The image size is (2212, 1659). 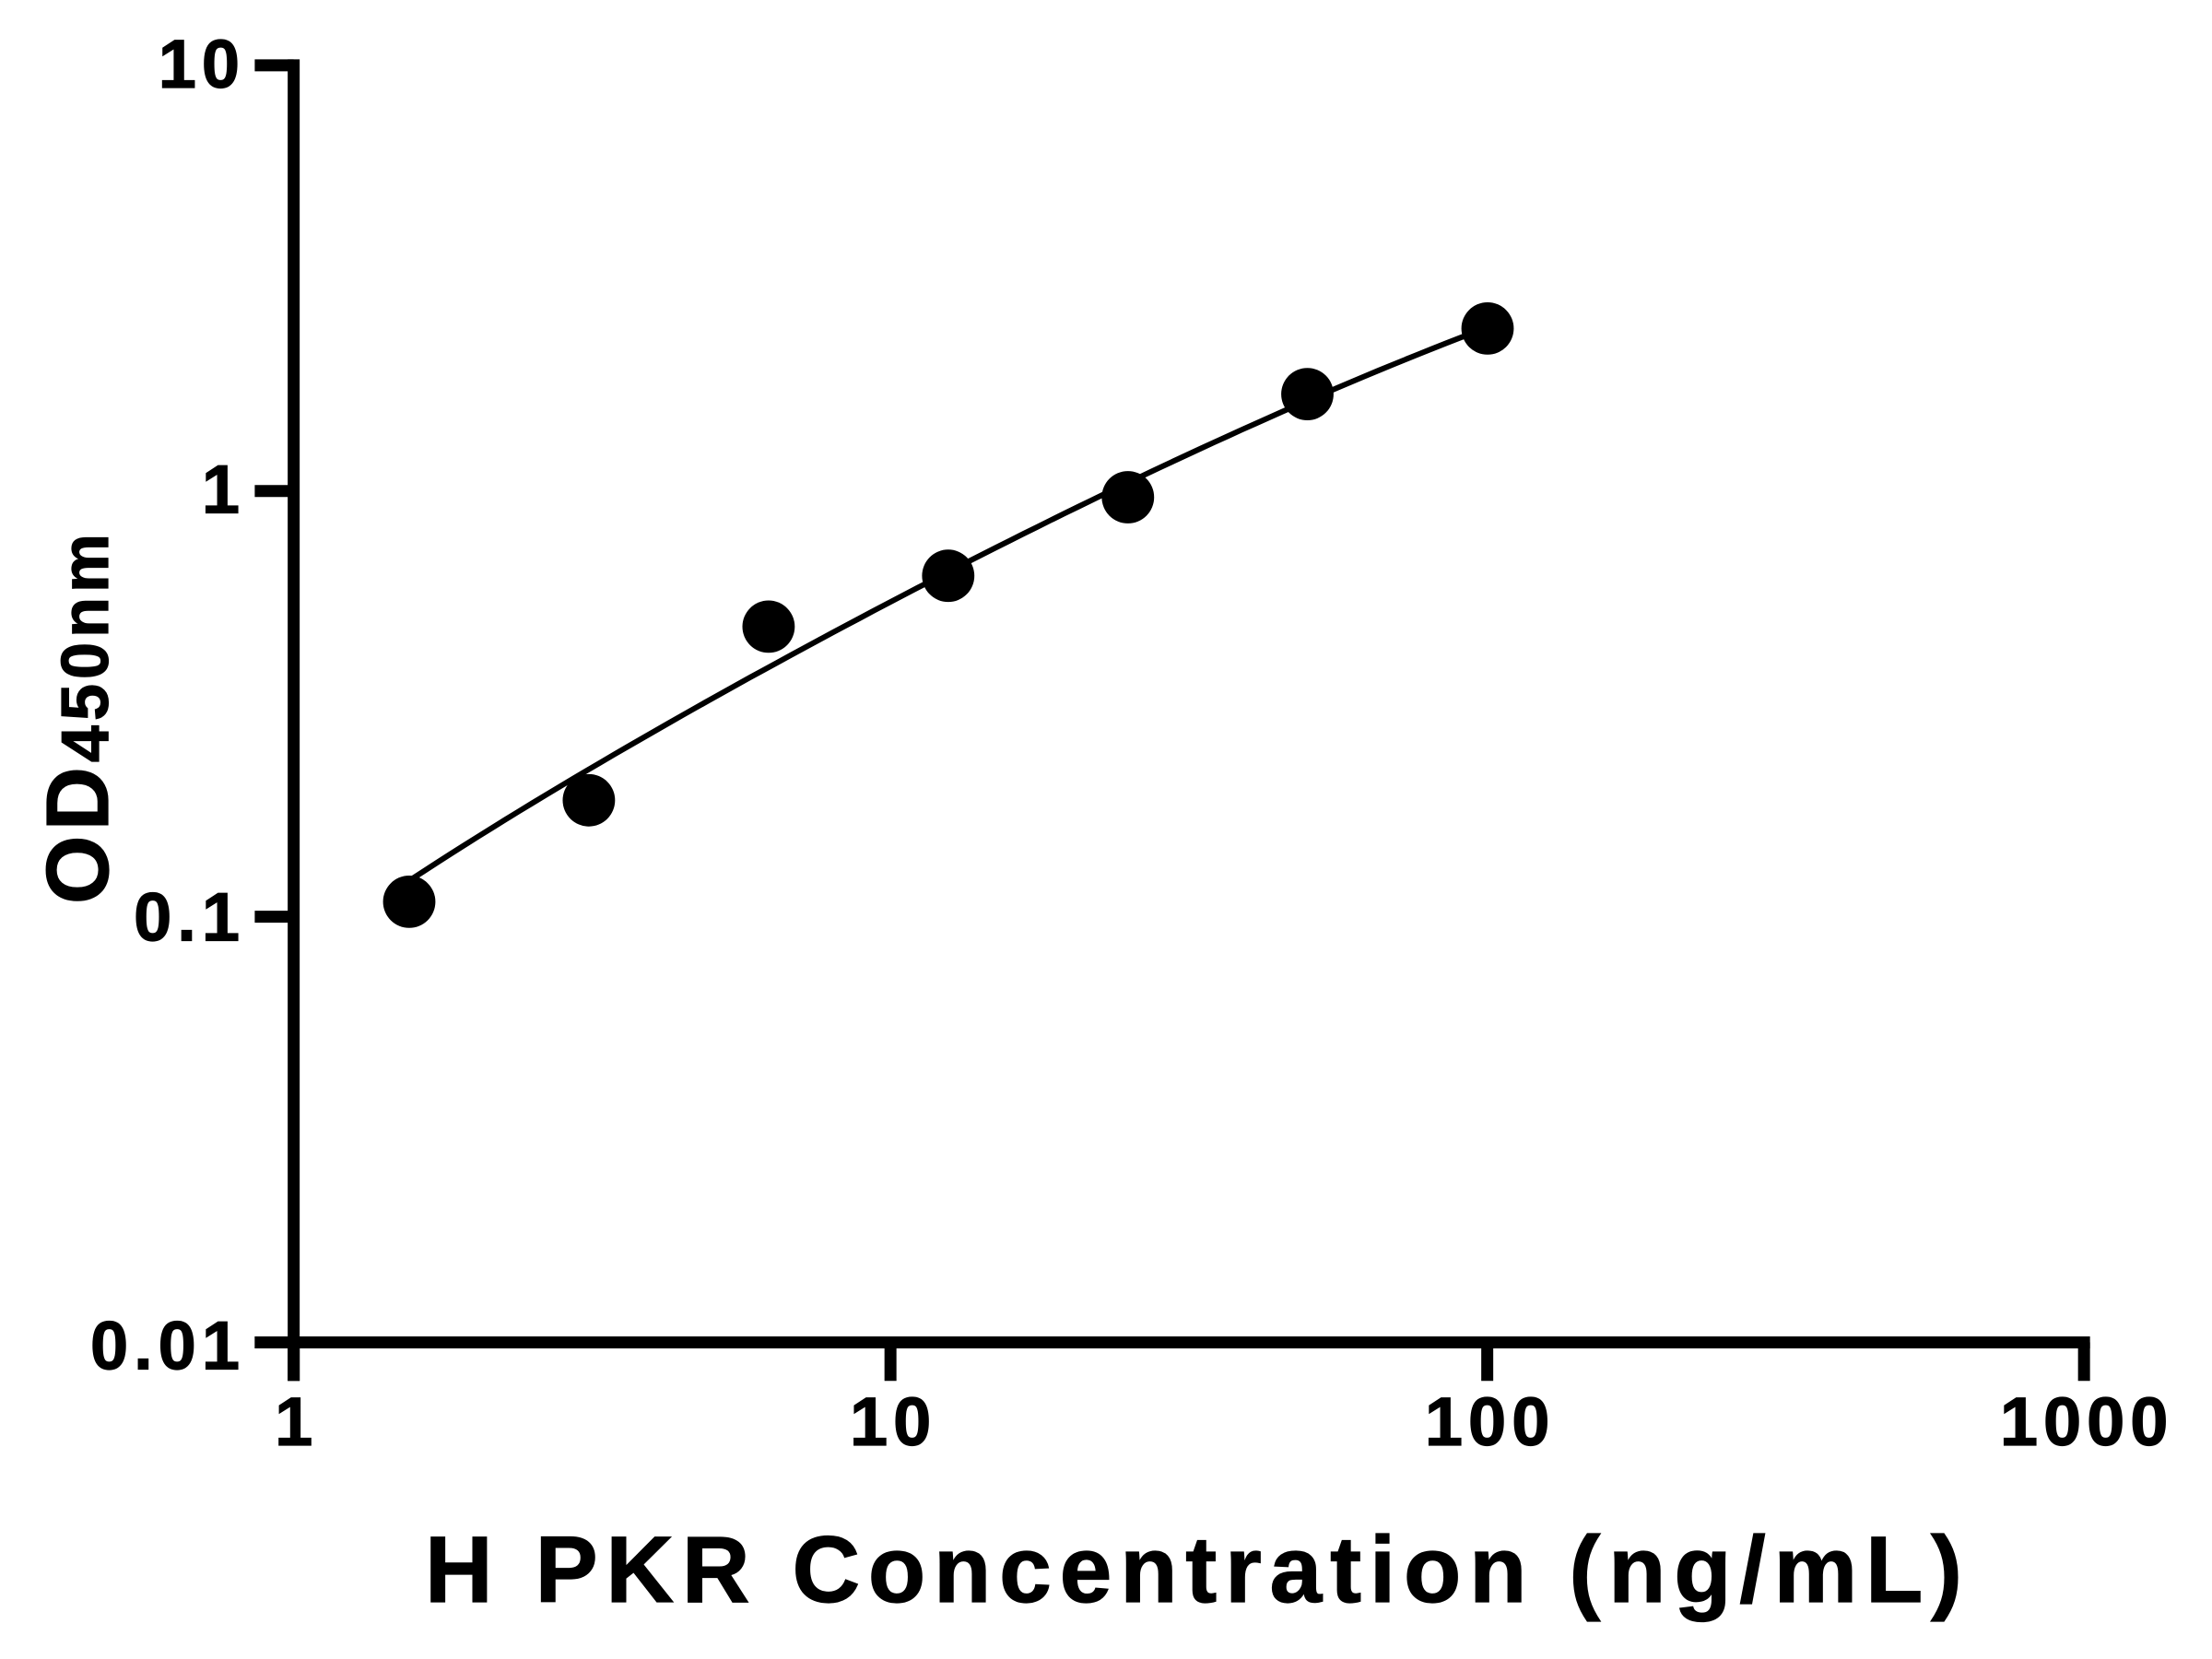 What do you see at coordinates (2087, 1421) in the screenshot?
I see `svg-text: 1000` at bounding box center [2087, 1421].